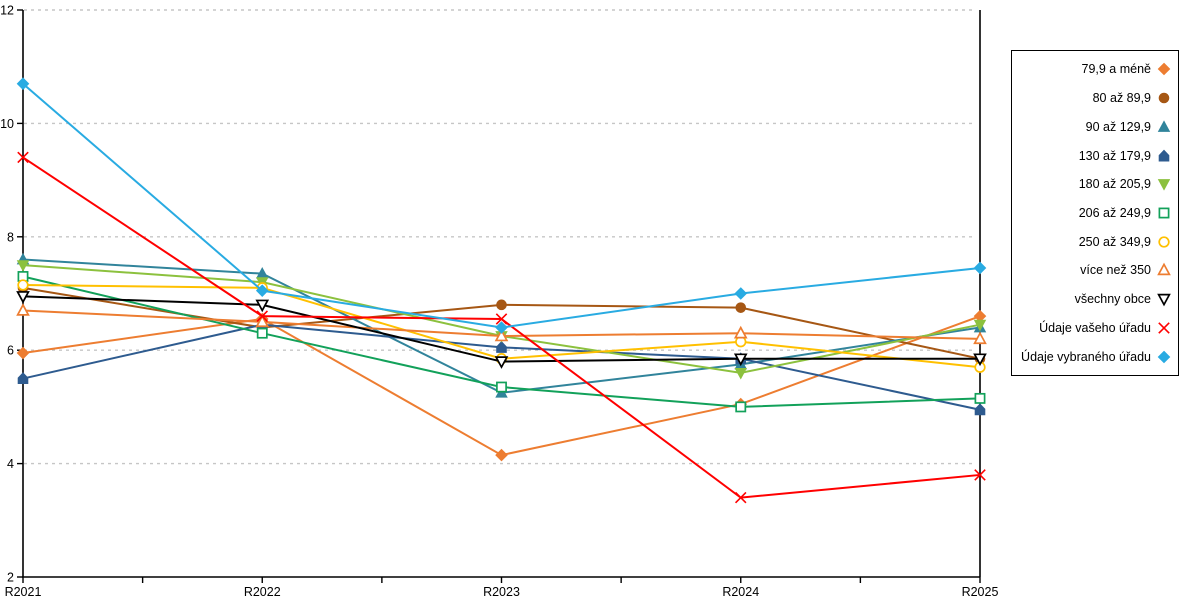 Image resolution: width=1200 pixels, height=600 pixels. What do you see at coordinates (1114, 155) in the screenshot?
I see `legend-label: 130 až 179,9` at bounding box center [1114, 155].